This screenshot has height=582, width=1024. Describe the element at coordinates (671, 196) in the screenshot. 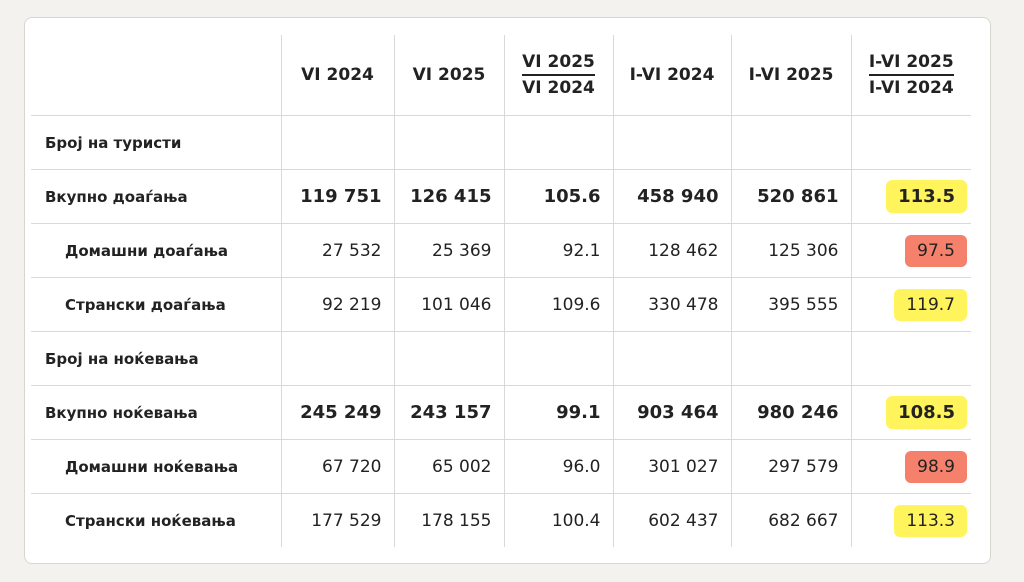

I see `value-cell: 458 940` at that location.